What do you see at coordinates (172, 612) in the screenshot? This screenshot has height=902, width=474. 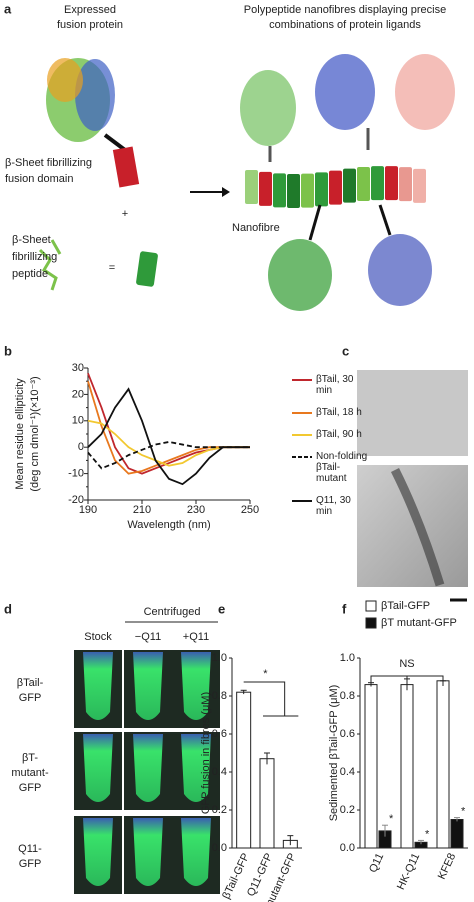 I see `column-header: Centrifuged` at bounding box center [172, 612].